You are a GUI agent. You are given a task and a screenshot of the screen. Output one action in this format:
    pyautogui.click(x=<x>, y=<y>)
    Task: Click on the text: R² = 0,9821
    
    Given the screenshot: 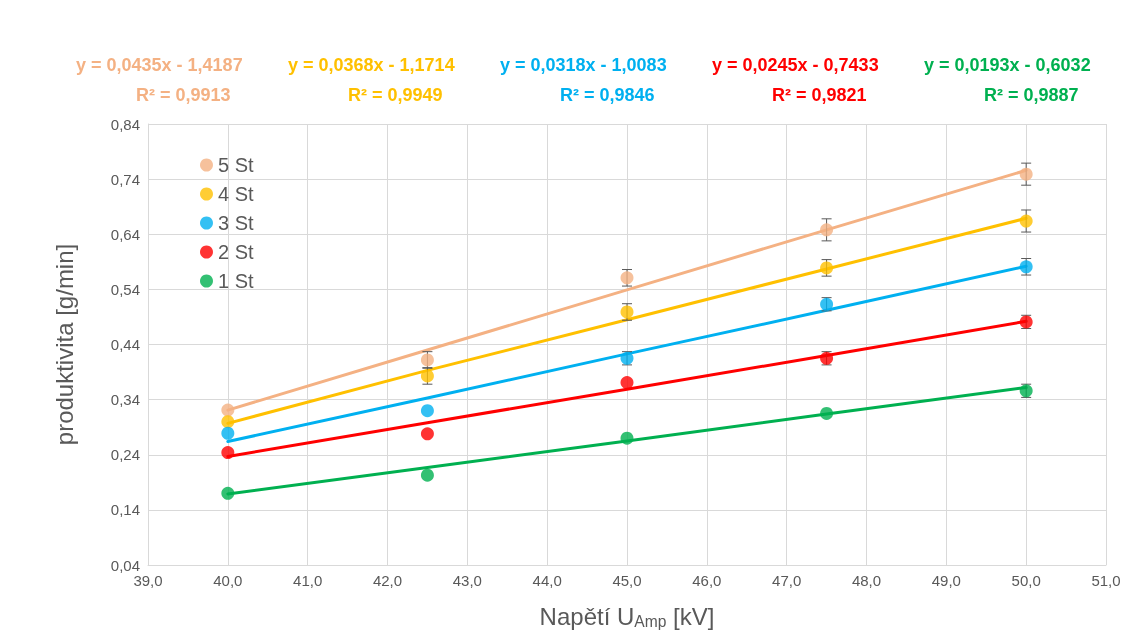 What is the action you would take?
    pyautogui.click(x=819, y=95)
    